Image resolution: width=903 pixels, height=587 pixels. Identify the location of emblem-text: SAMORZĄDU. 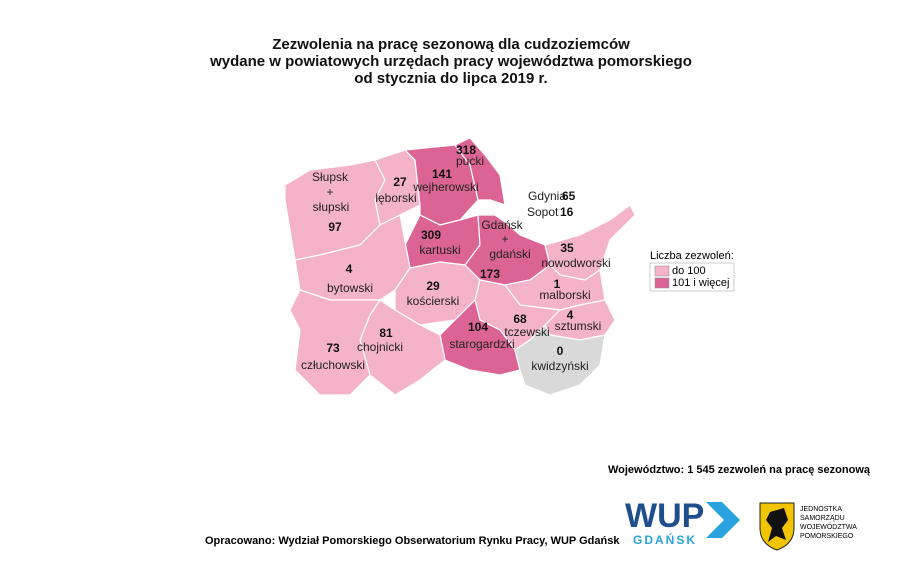
(822, 518).